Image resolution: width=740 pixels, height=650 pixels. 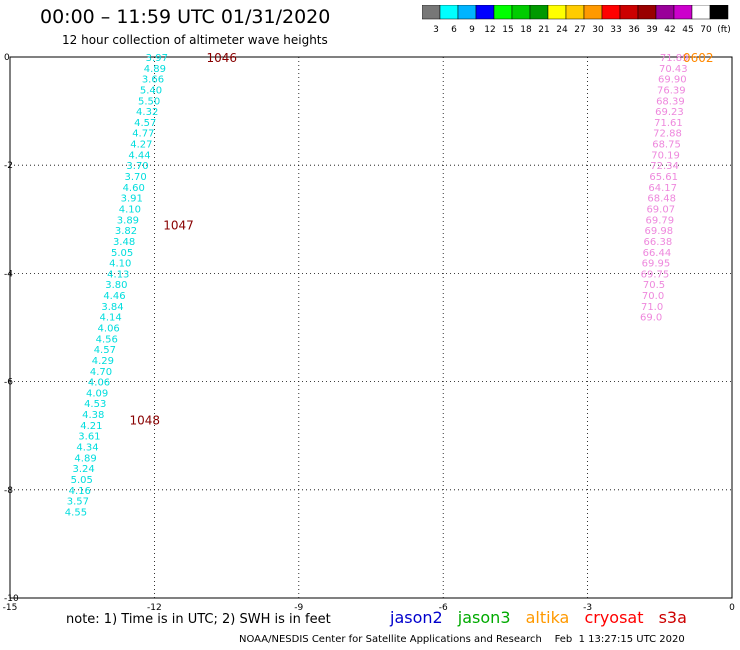 What do you see at coordinates (719, 12) in the screenshot?
I see `colorbar-swatch` at bounding box center [719, 12].